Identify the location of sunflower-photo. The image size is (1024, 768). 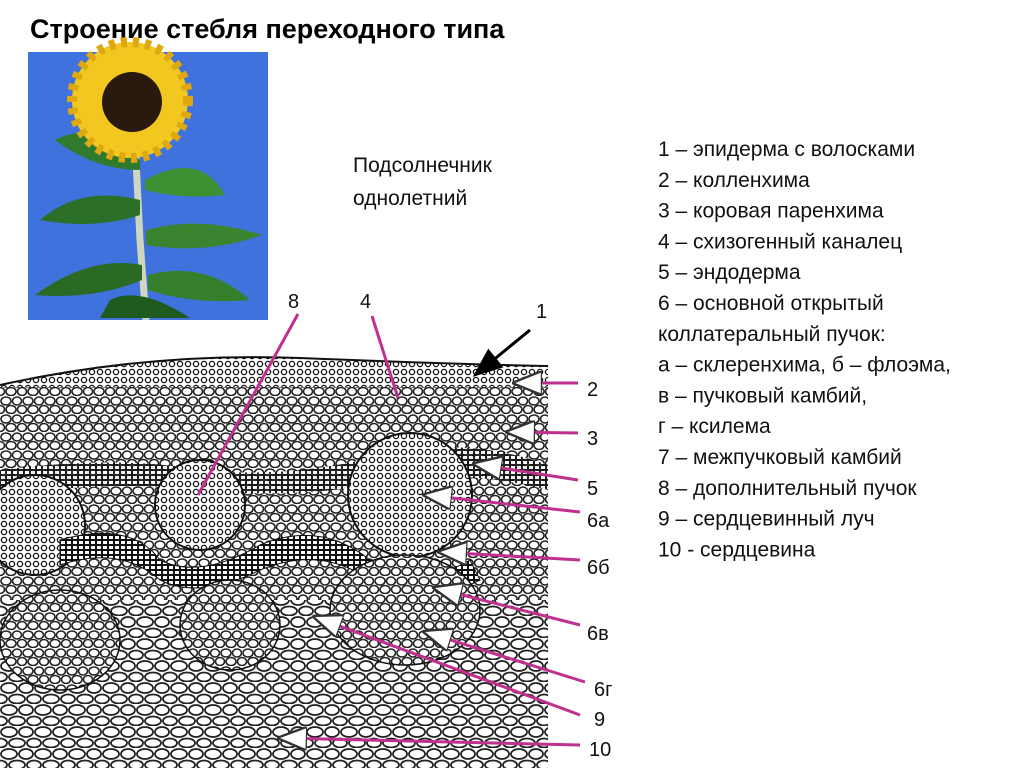
(148, 179).